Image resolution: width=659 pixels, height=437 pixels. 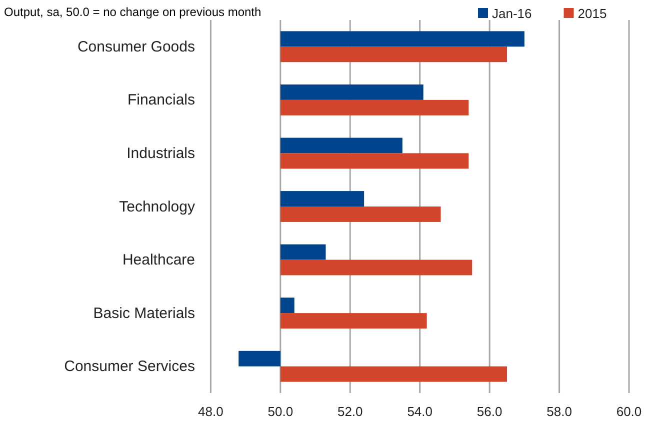 What do you see at coordinates (420, 412) in the screenshot?
I see `x-tick-label: 54.0` at bounding box center [420, 412].